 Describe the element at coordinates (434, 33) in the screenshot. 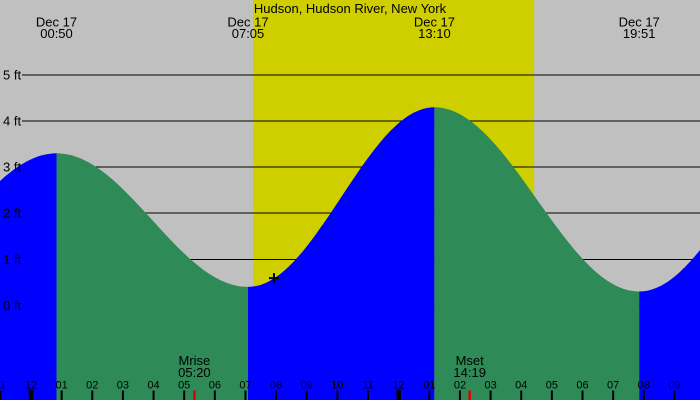

I see `tide-event-time: 13:10` at that location.